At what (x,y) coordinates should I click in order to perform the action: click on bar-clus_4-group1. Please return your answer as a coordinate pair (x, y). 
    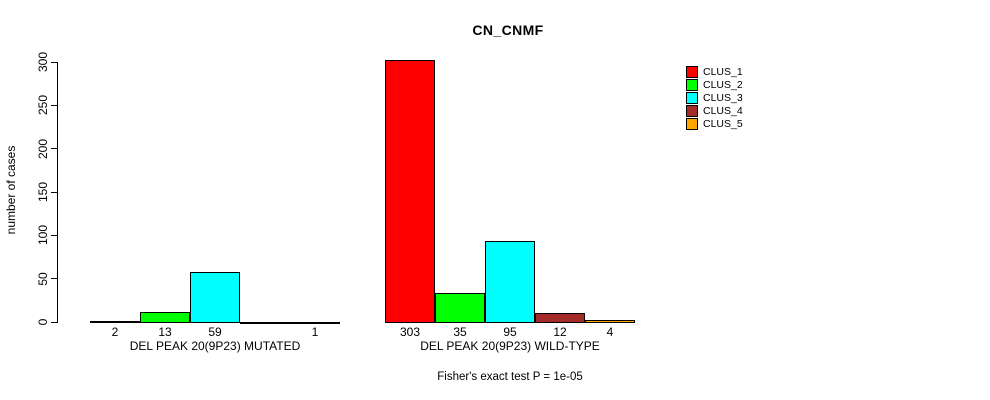
    Looking at the image, I should click on (265, 323).